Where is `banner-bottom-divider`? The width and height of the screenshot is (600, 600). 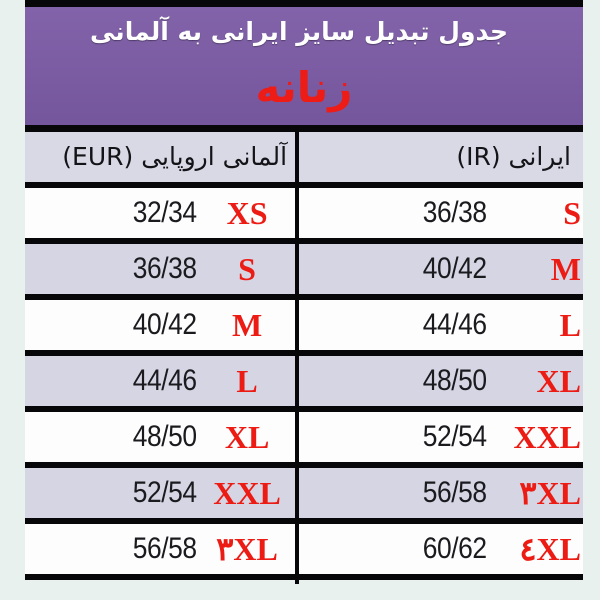
banner-bottom-divider is located at coordinates (304, 128).